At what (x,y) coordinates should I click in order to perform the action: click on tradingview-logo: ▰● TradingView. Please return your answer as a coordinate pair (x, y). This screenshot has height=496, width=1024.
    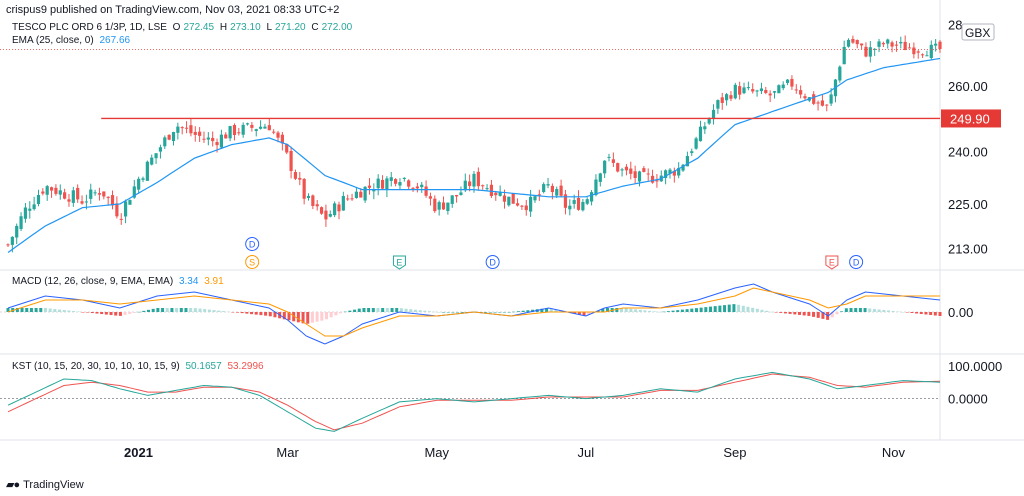
    Looking at the image, I should click on (45, 485).